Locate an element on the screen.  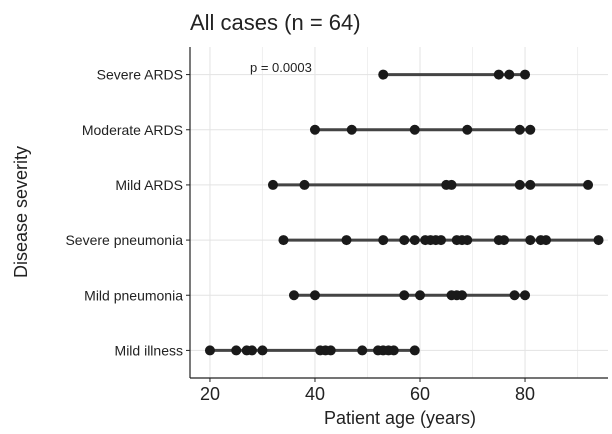
y-tick-label: Severe ARDS is located at coordinates (140, 75).